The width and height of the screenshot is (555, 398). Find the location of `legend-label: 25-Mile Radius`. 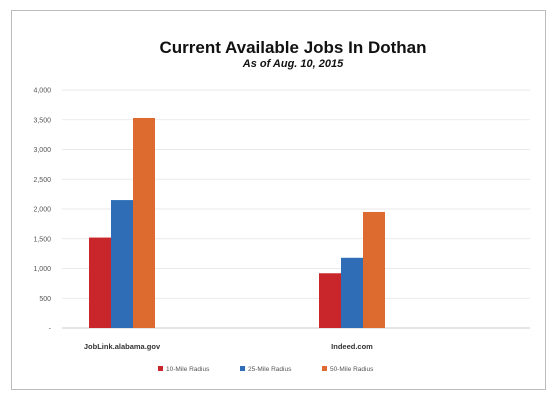

legend-label: 25-Mile Radius is located at coordinates (270, 369).